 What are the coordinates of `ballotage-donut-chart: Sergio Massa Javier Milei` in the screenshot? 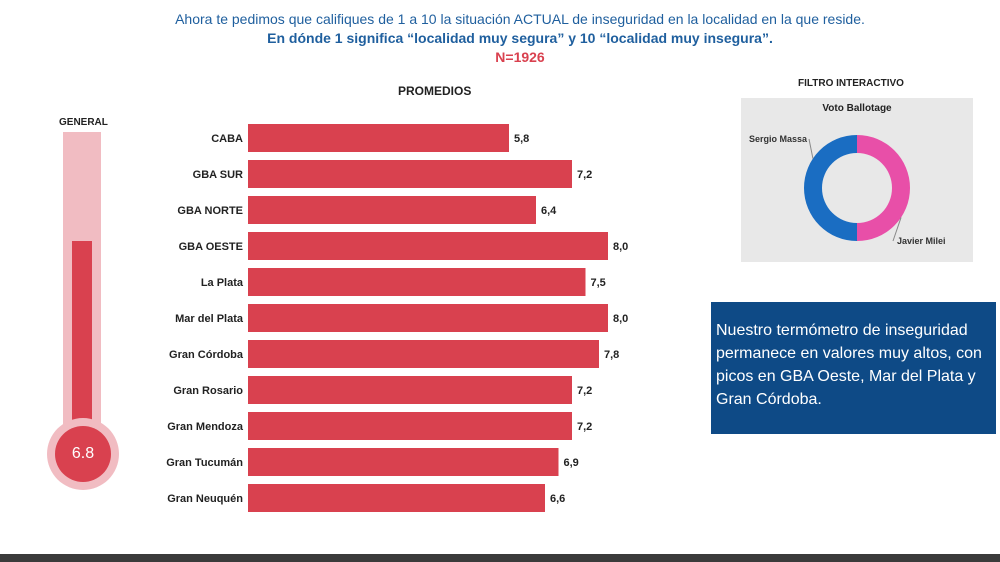 It's located at (857, 180).